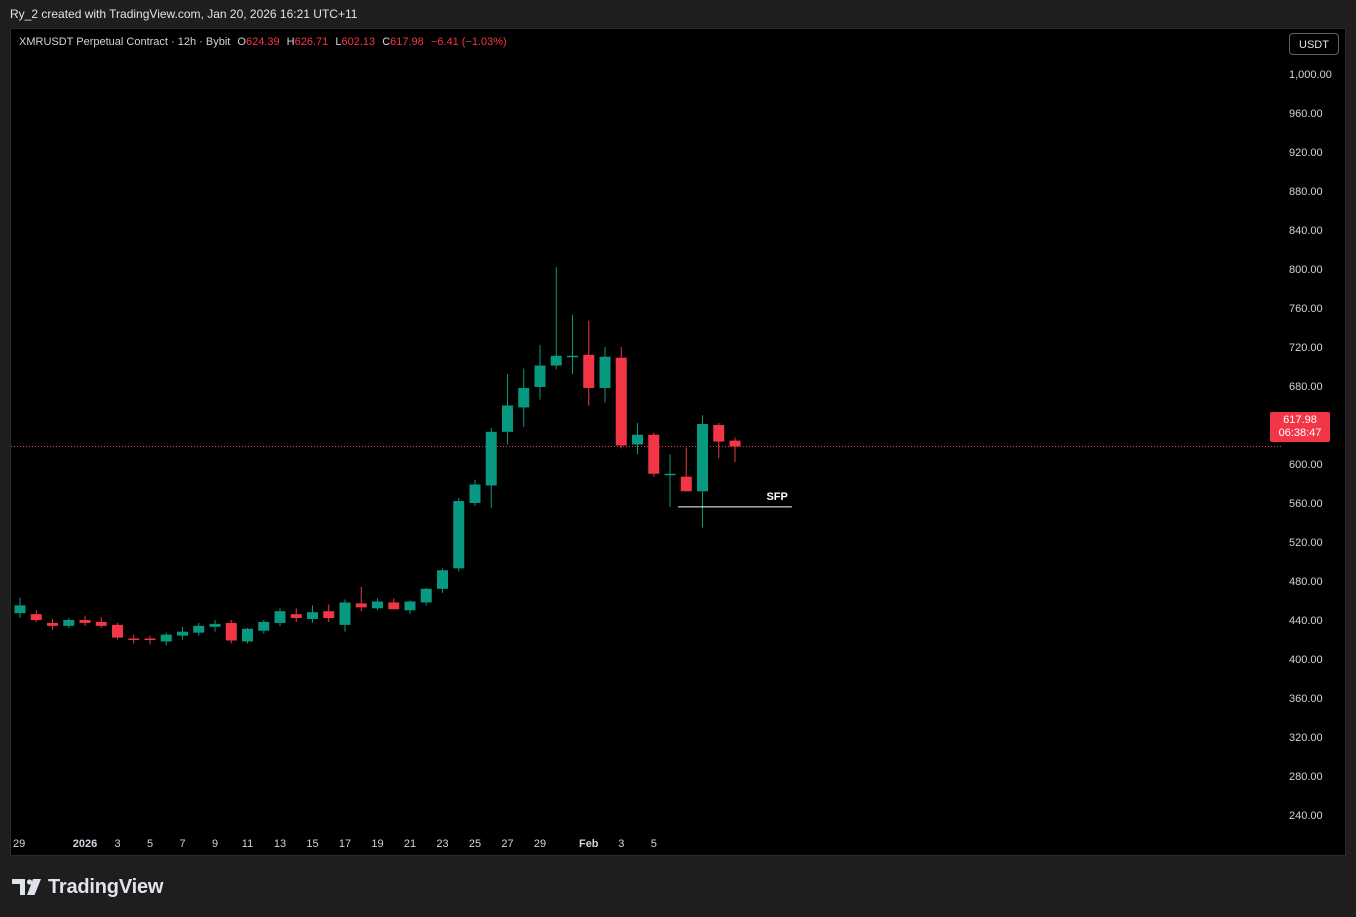  Describe the element at coordinates (377, 844) in the screenshot. I see `time-tick-label: 19` at that location.